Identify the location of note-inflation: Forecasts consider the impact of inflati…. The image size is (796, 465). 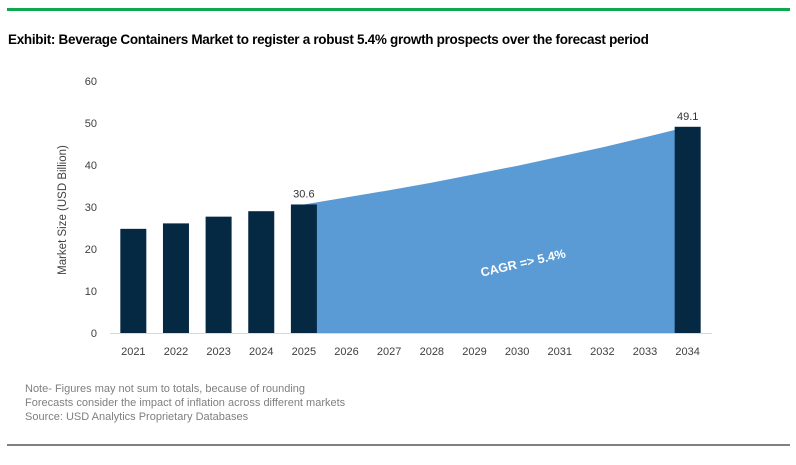
(185, 402).